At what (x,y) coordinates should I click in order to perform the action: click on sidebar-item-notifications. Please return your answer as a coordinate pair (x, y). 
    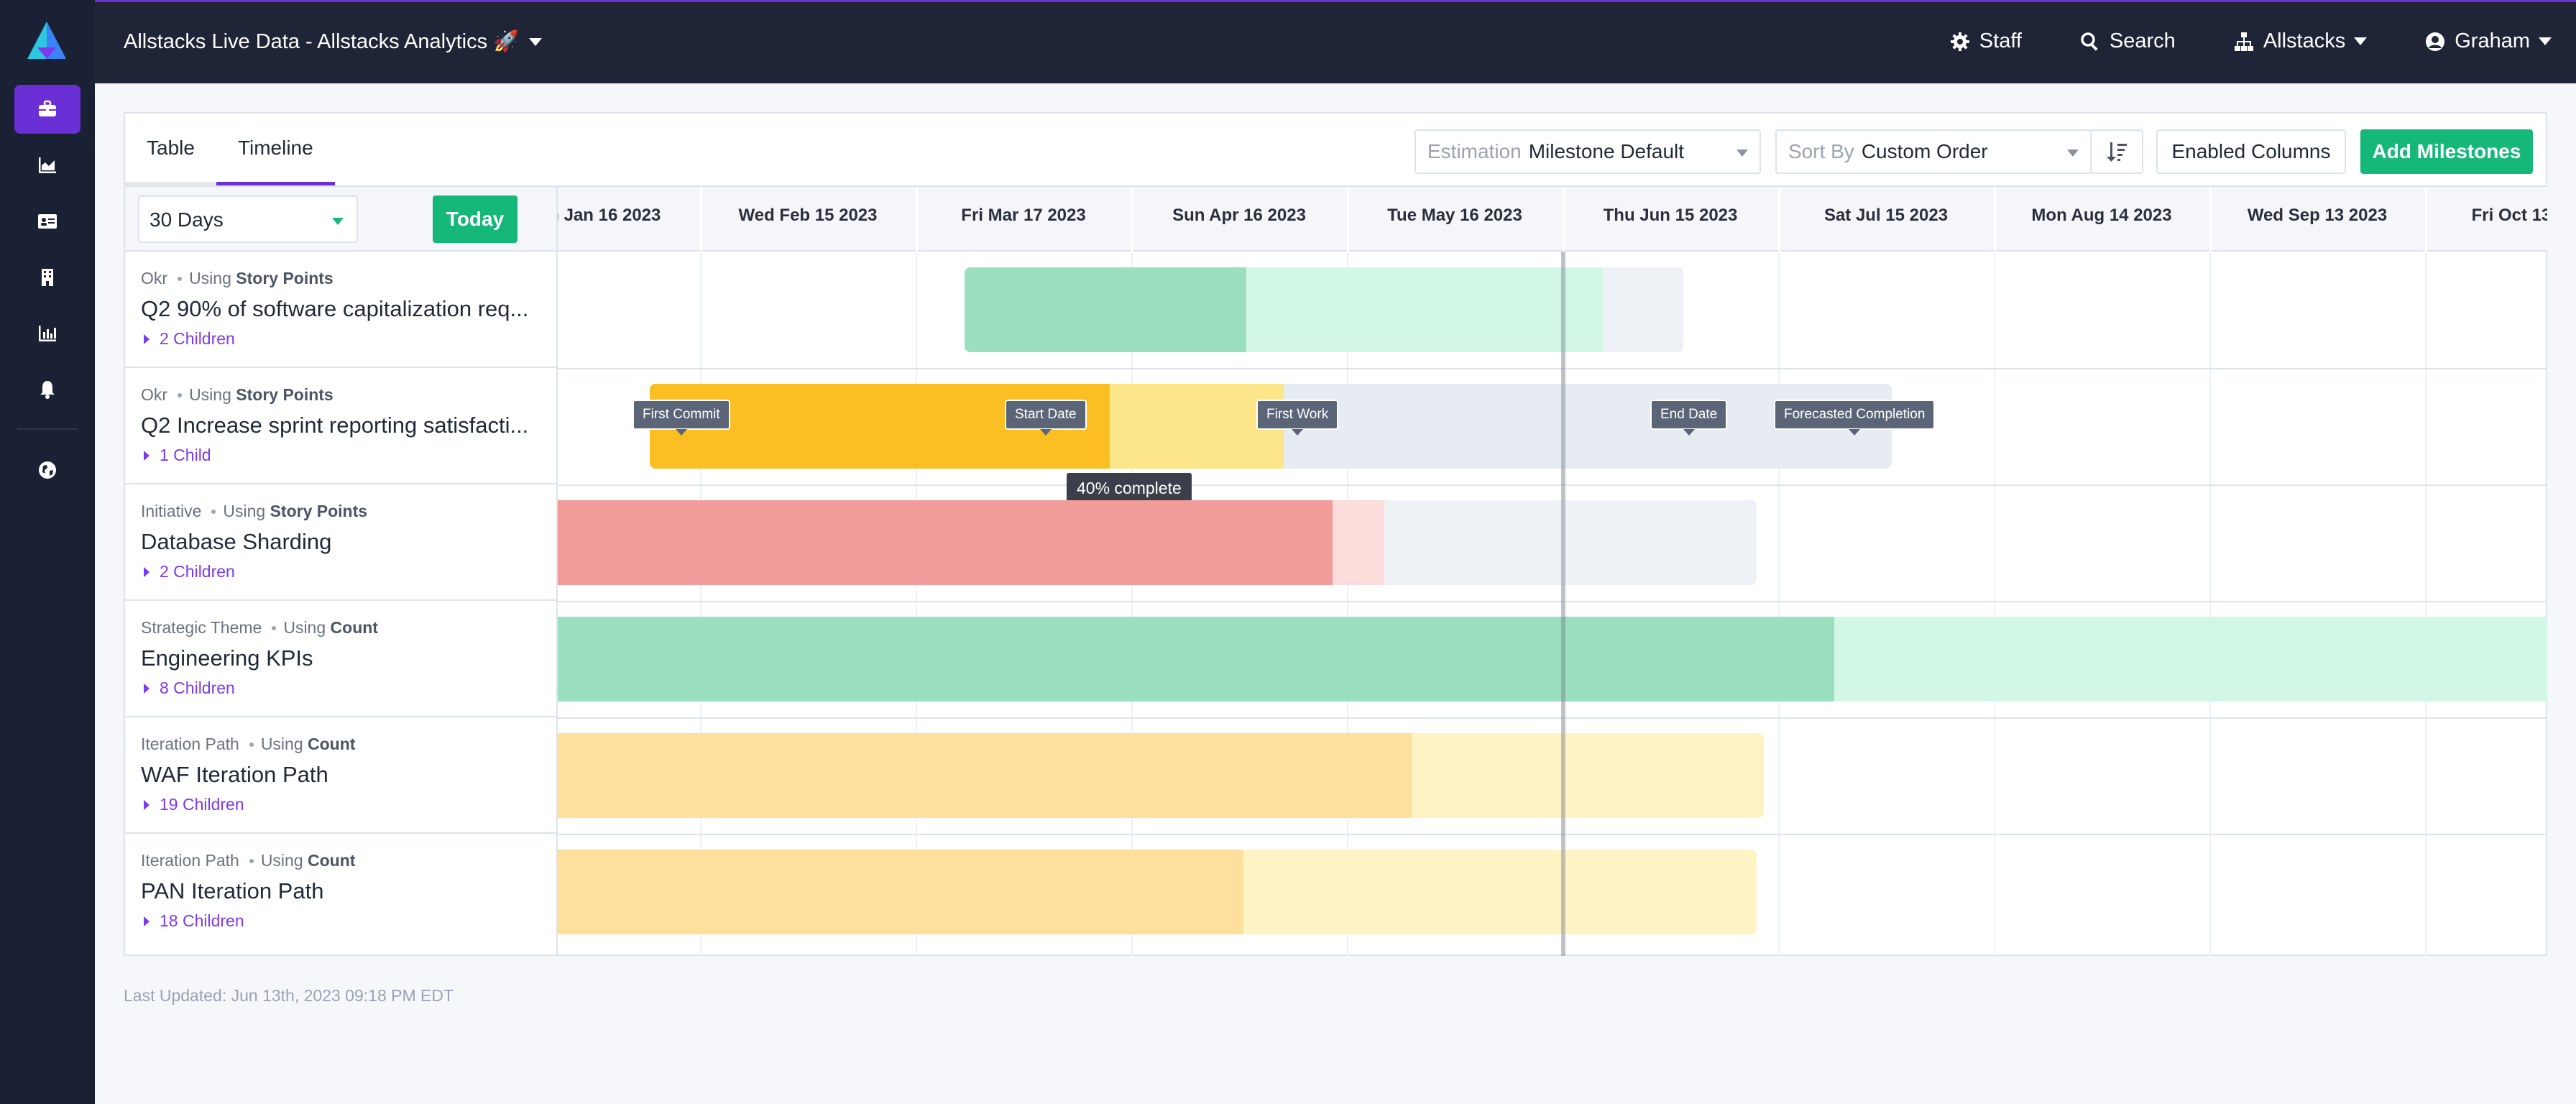
    Looking at the image, I should click on (47, 389).